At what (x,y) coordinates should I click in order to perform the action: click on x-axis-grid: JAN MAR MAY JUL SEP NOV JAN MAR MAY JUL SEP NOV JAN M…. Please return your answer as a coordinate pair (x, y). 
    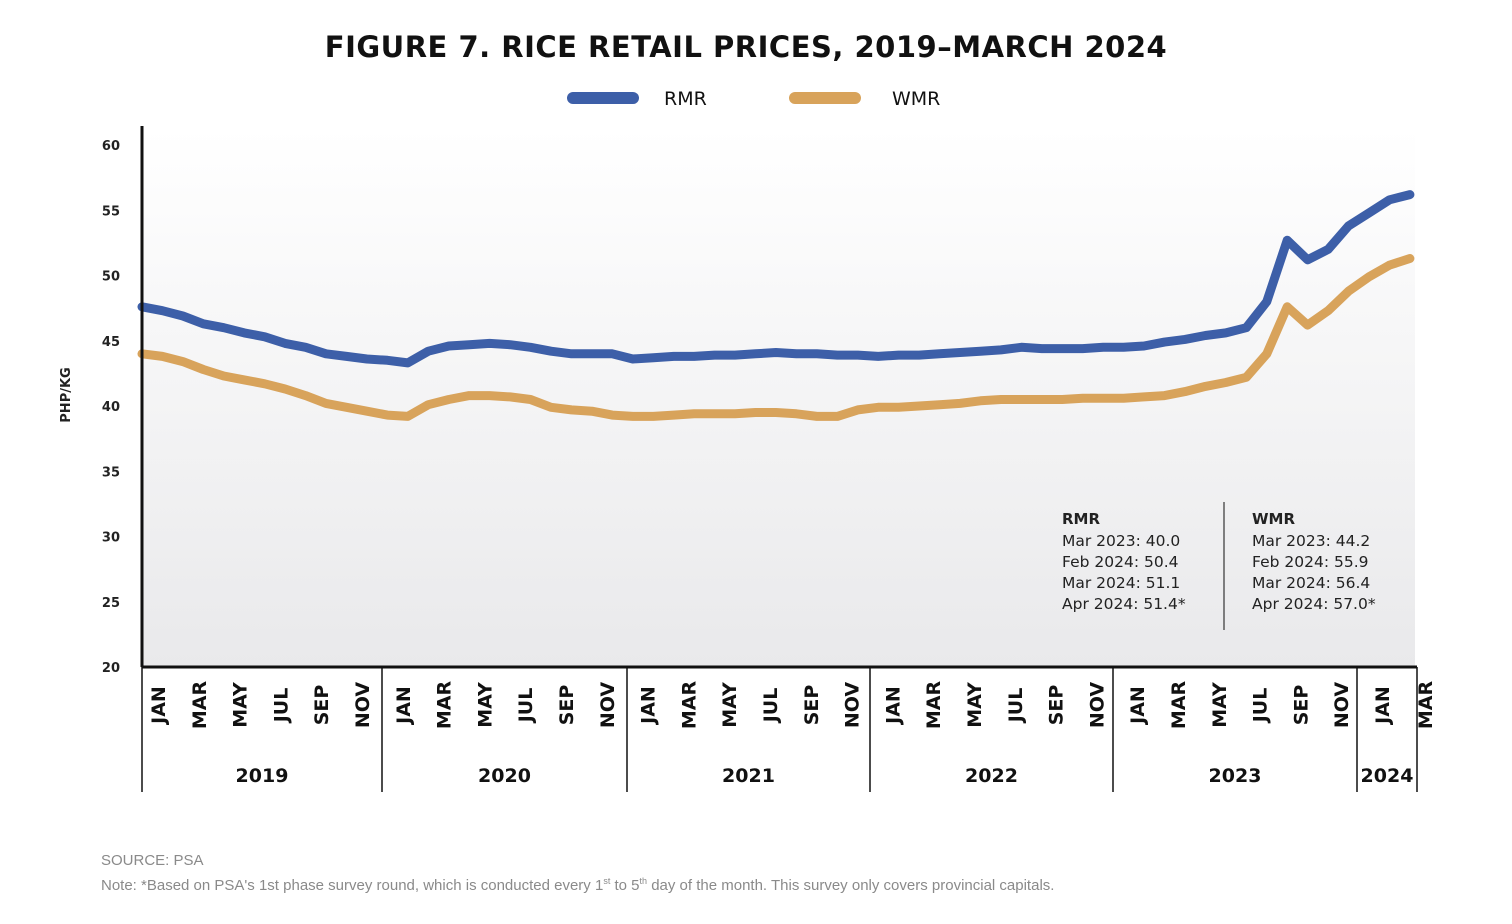
    Looking at the image, I should click on (789, 729).